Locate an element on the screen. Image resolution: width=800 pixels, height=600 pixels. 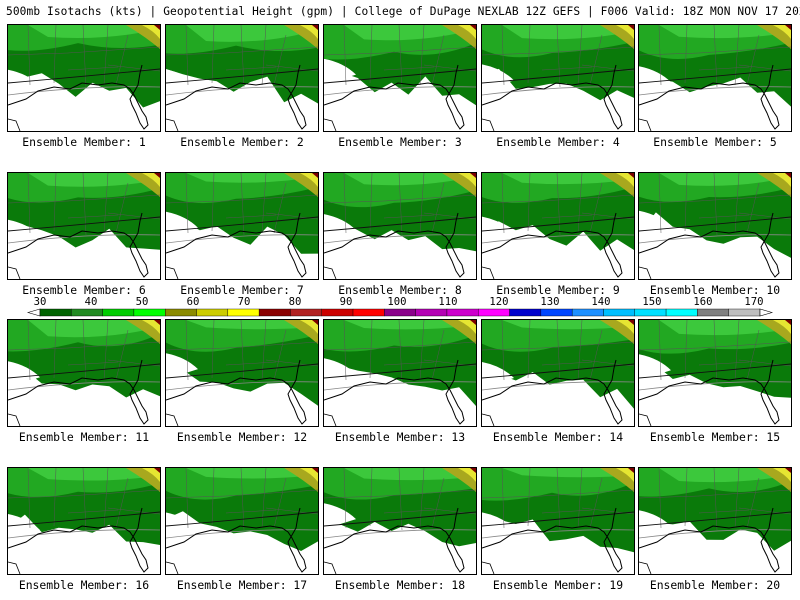
colorbar-tick-label: 110 is located at coordinates (448, 302).